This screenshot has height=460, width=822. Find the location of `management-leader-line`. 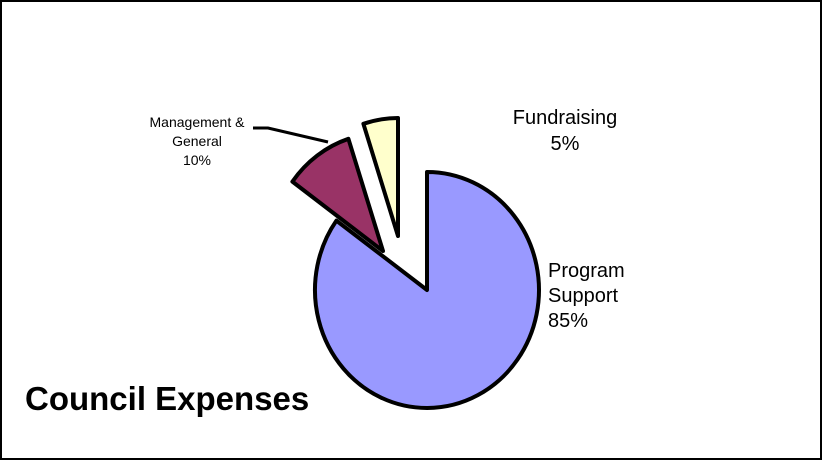

management-leader-line is located at coordinates (291, 135).